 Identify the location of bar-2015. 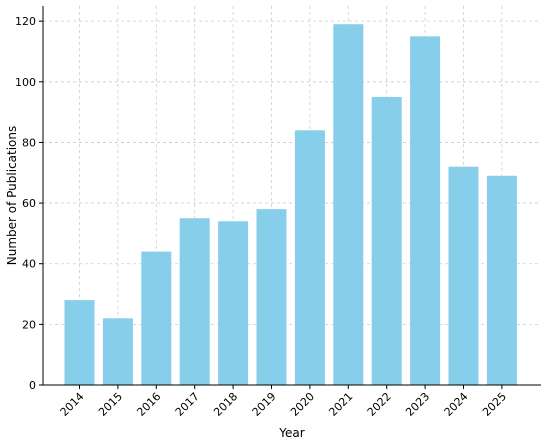
(117, 351).